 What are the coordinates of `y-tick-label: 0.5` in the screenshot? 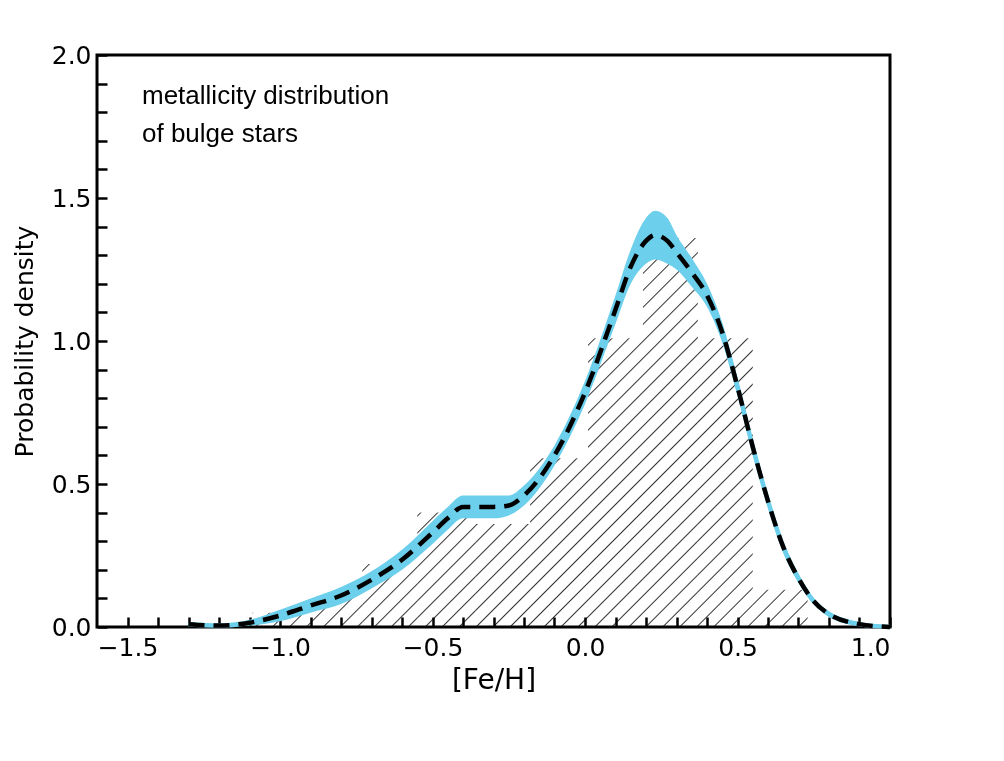 It's located at (71, 484).